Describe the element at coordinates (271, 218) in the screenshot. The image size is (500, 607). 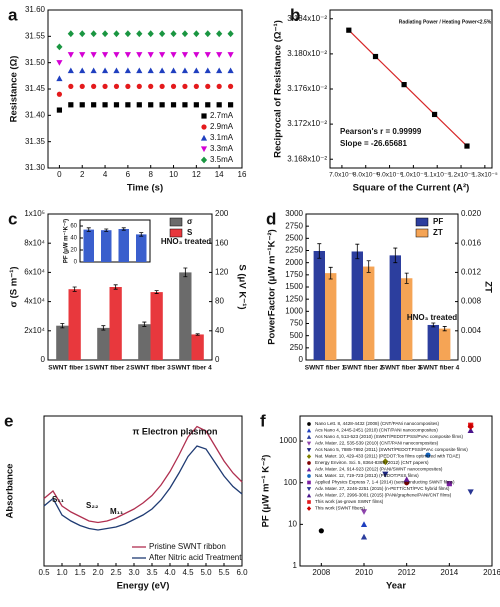
I see `panel-label: d` at that location.